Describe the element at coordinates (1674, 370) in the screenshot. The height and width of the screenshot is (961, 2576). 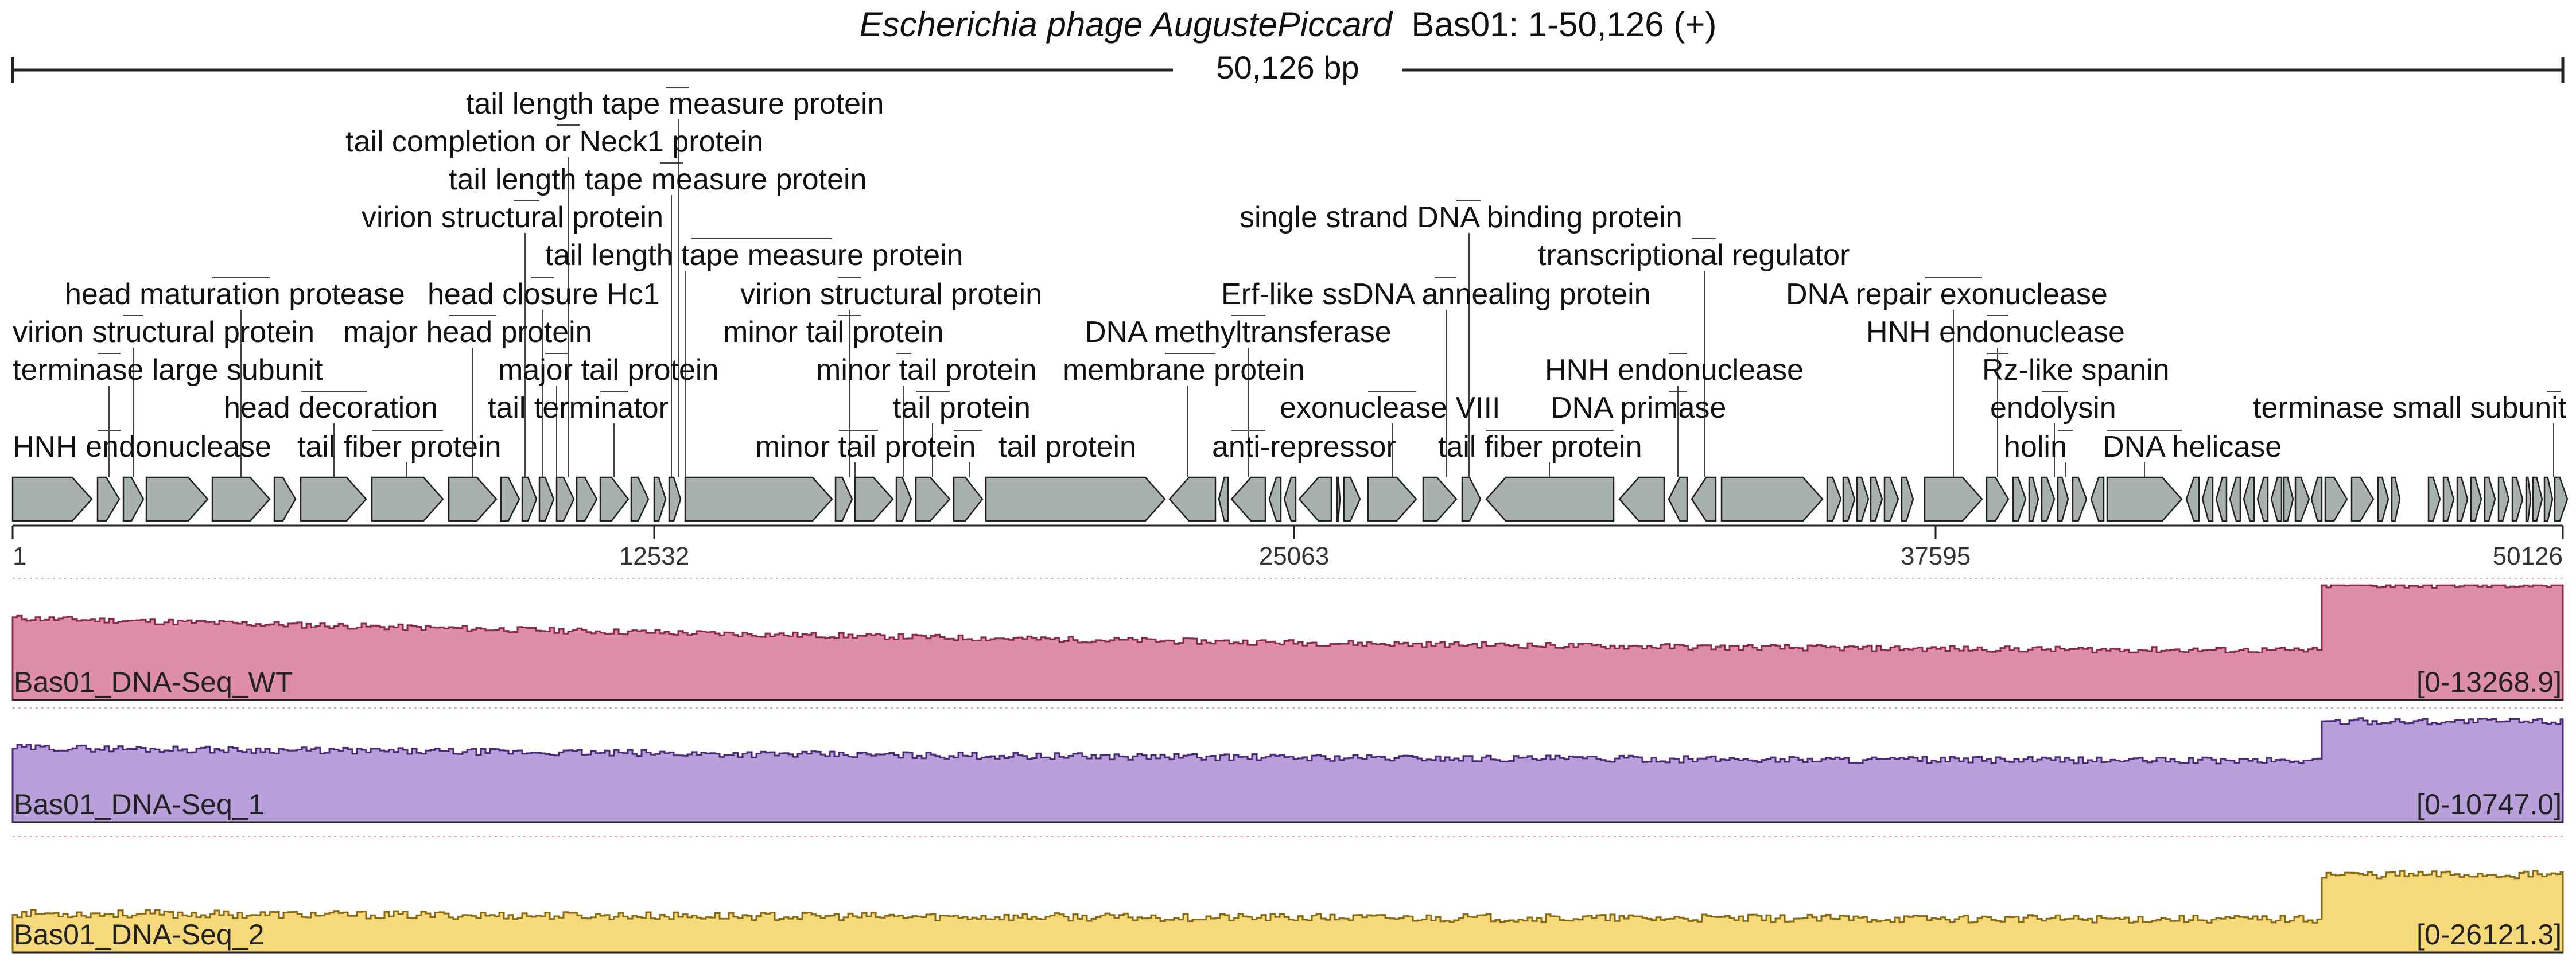
I see `gene-label: HNH endonuclease` at that location.